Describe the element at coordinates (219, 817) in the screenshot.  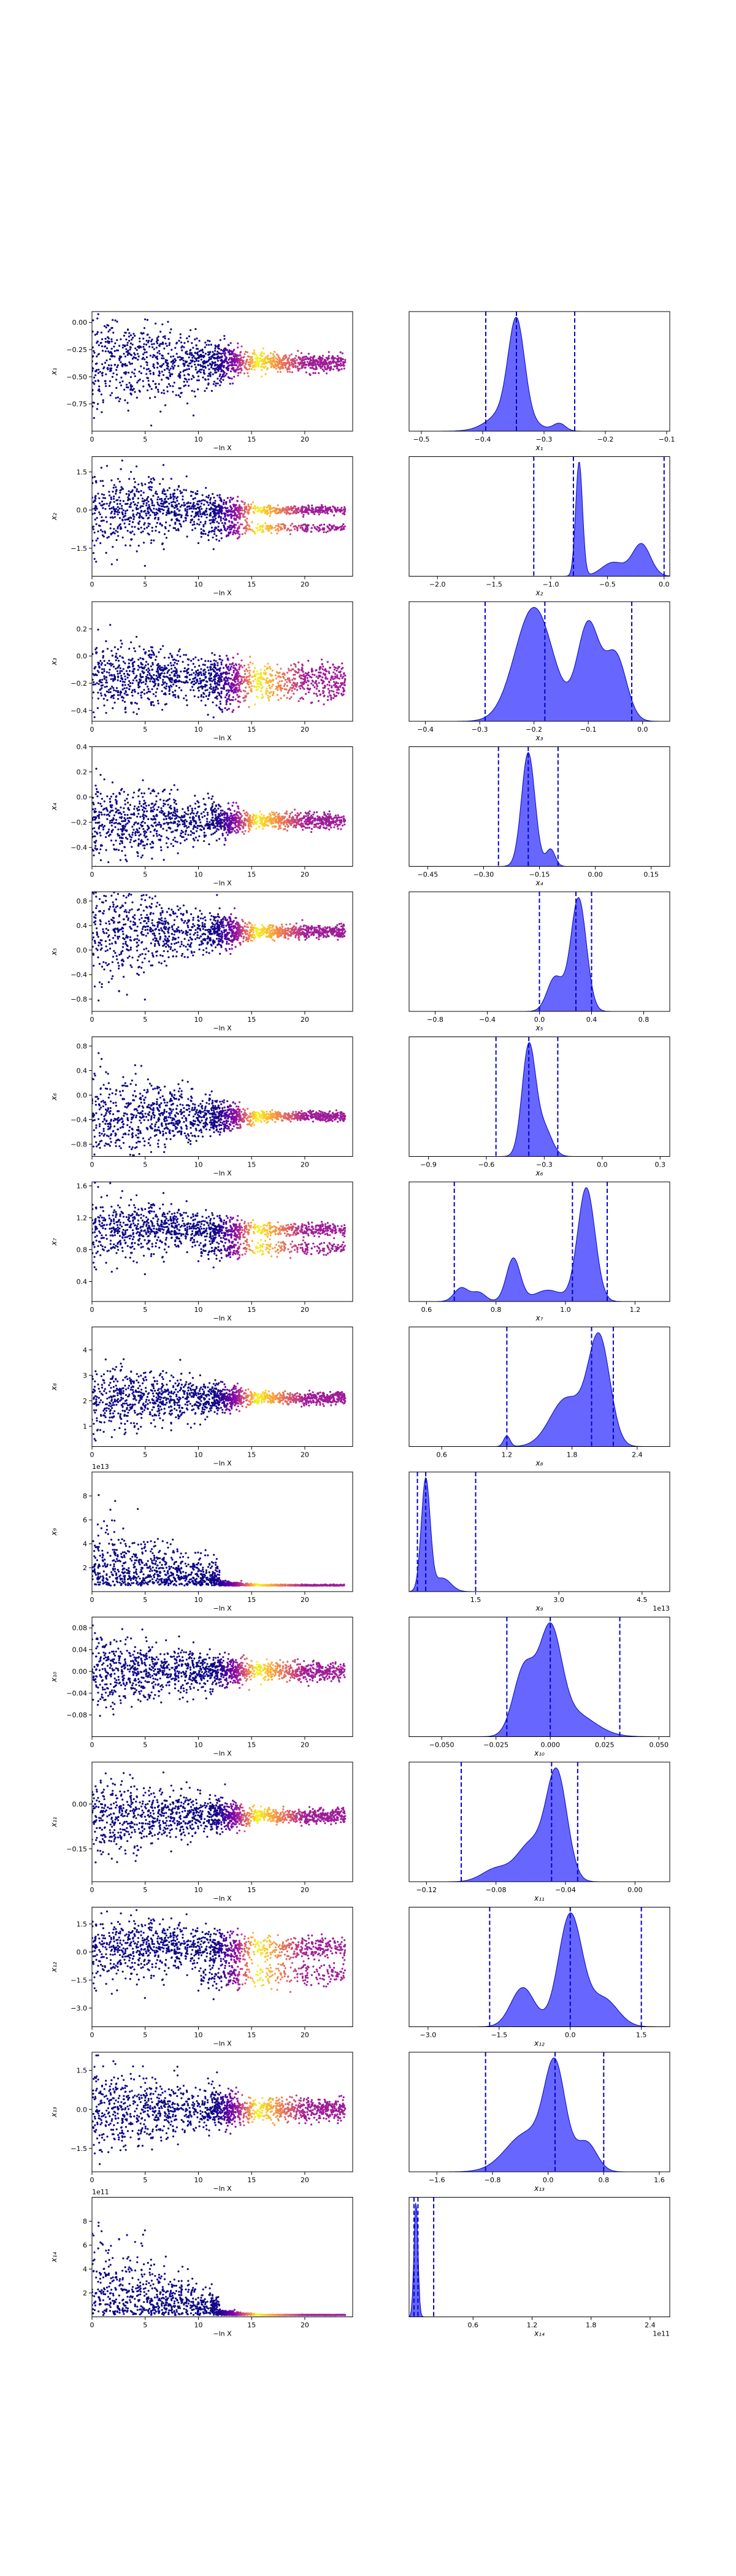
I see `scatter-points` at that location.